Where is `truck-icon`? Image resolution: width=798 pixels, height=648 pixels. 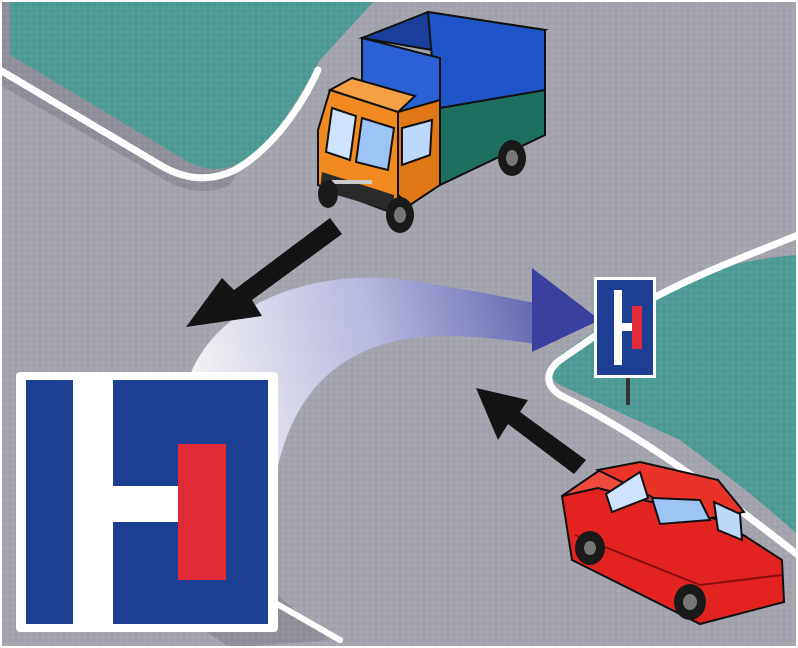 truck-icon is located at coordinates (433, 121).